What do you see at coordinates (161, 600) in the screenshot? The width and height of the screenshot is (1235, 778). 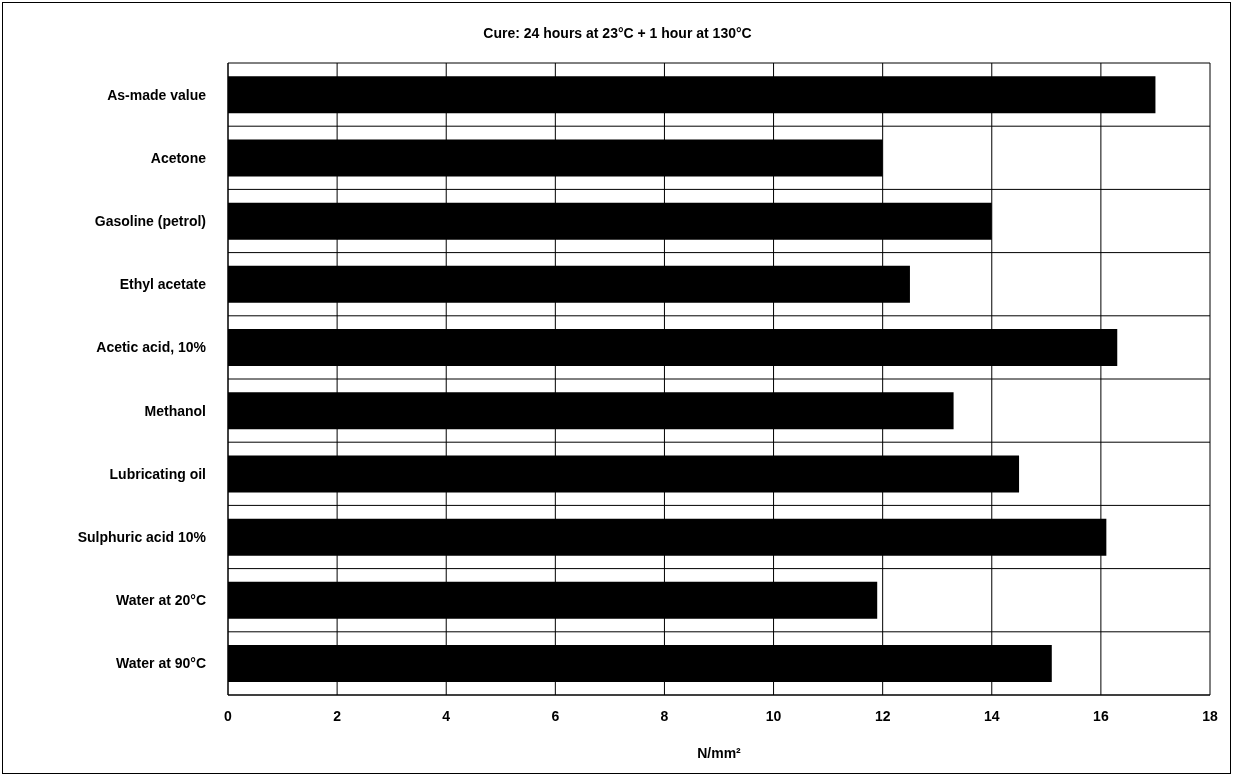 I see `y-tick-label: Water at 20°C` at bounding box center [161, 600].